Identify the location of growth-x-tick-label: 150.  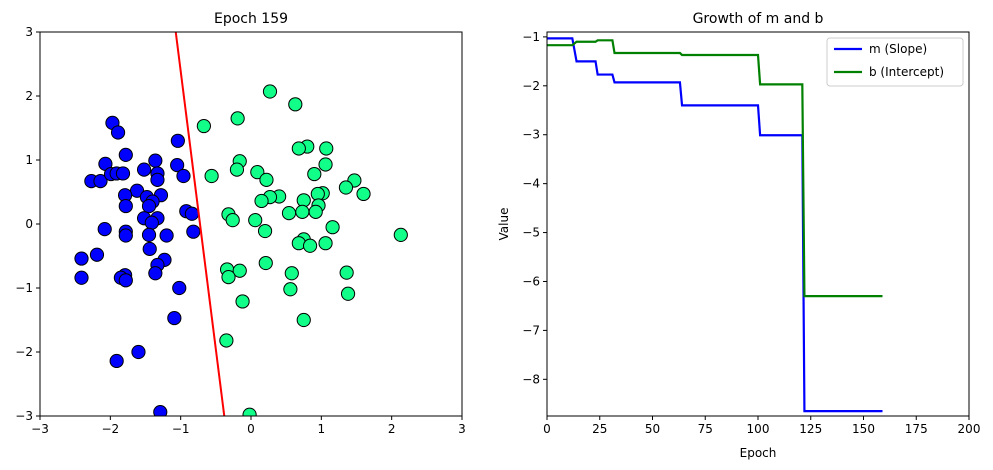
(863, 429).